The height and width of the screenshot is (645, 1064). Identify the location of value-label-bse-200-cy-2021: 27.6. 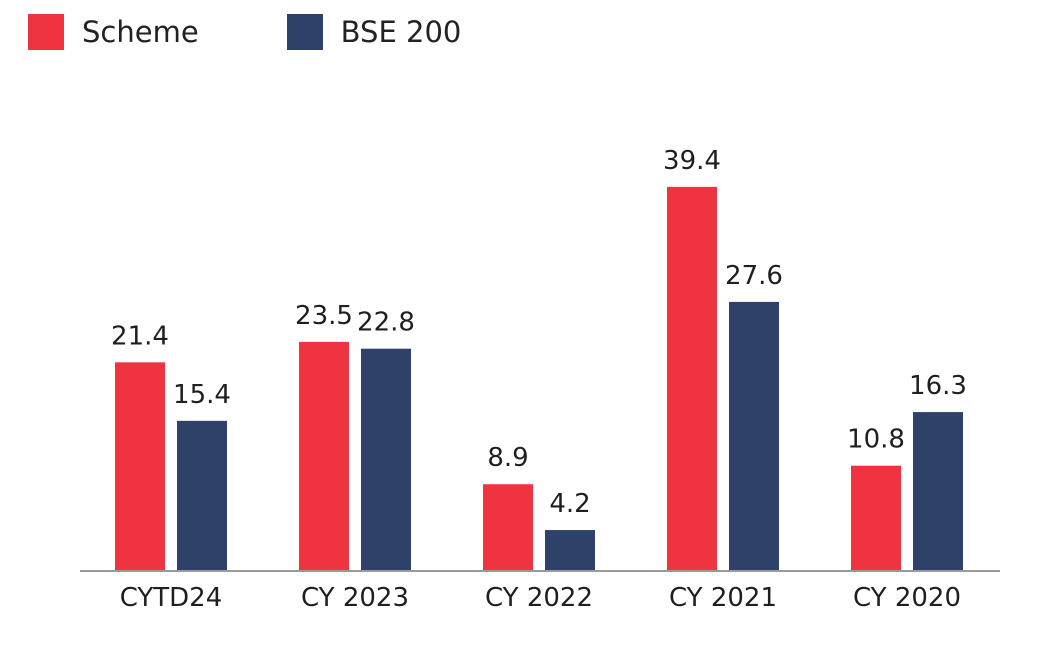
(754, 276).